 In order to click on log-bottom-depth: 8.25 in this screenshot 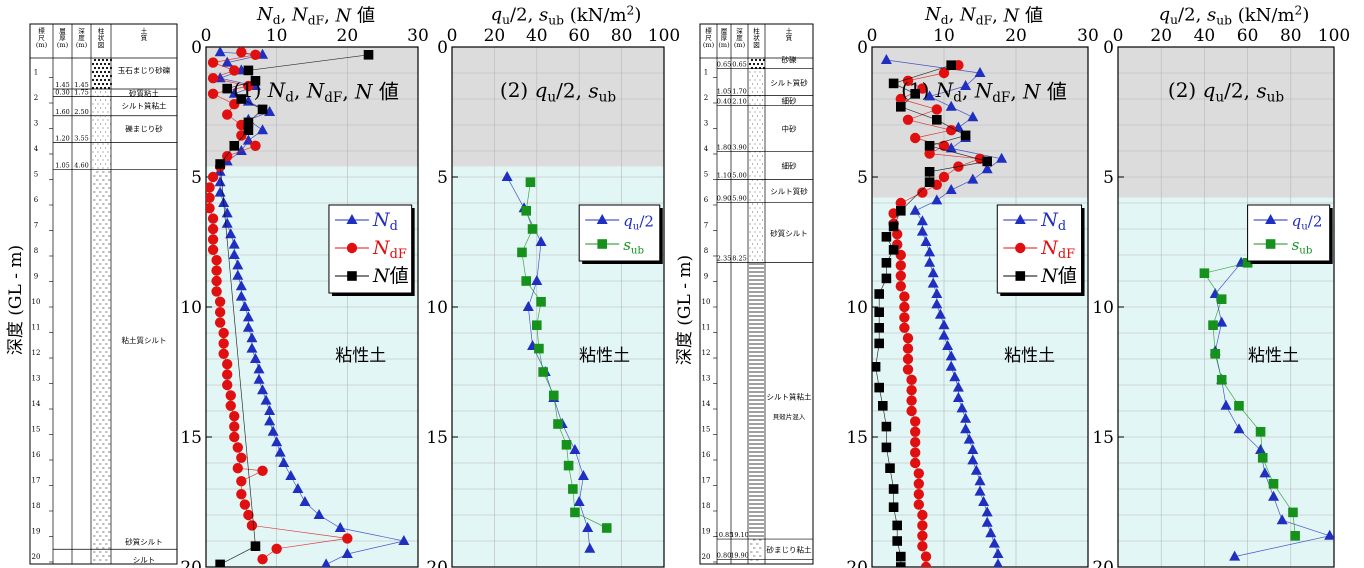, I will do `click(739, 258)`.